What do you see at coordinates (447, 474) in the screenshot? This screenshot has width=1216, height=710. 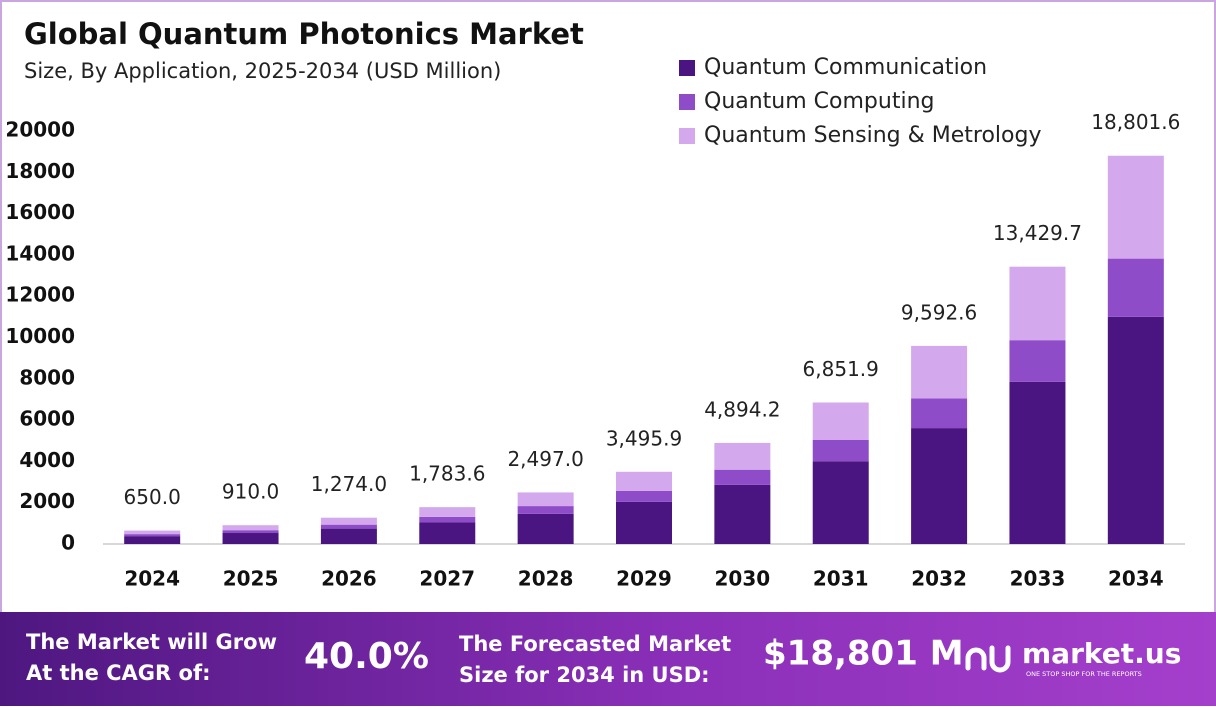 I see `total-label: 1,783.6` at bounding box center [447, 474].